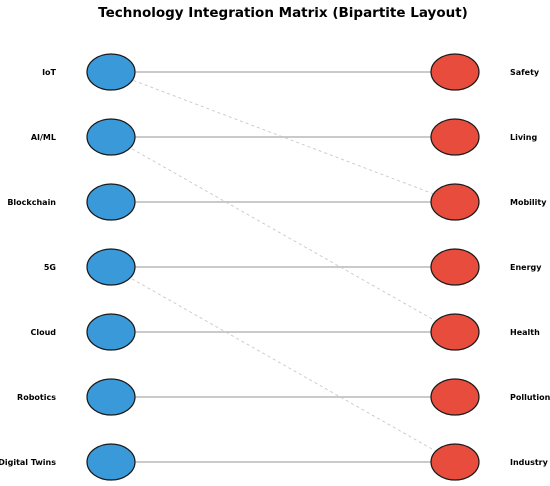  What do you see at coordinates (523, 137) in the screenshot?
I see `label-living: Living` at bounding box center [523, 137].